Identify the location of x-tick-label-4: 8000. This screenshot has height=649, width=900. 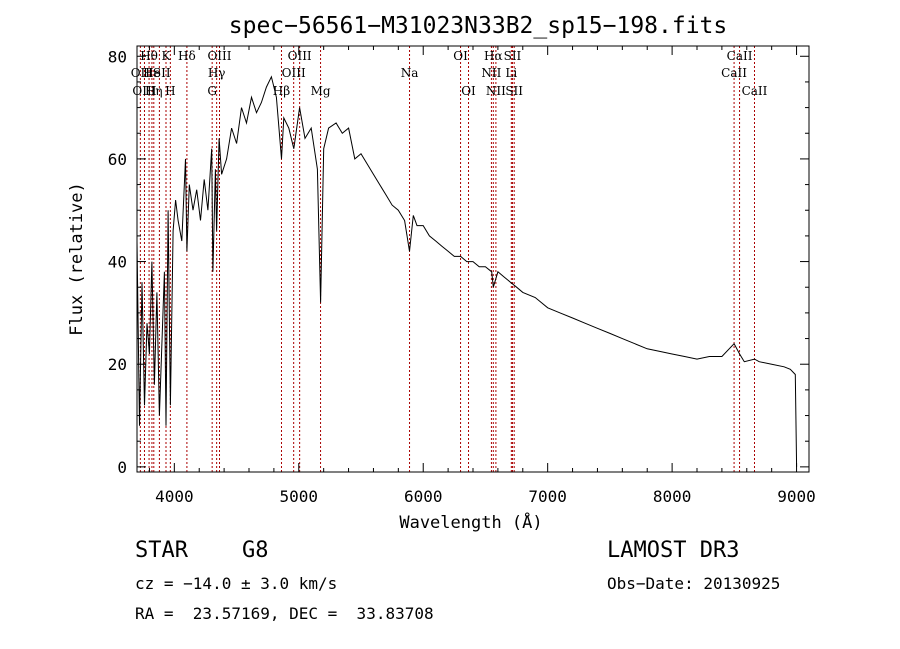
(672, 496).